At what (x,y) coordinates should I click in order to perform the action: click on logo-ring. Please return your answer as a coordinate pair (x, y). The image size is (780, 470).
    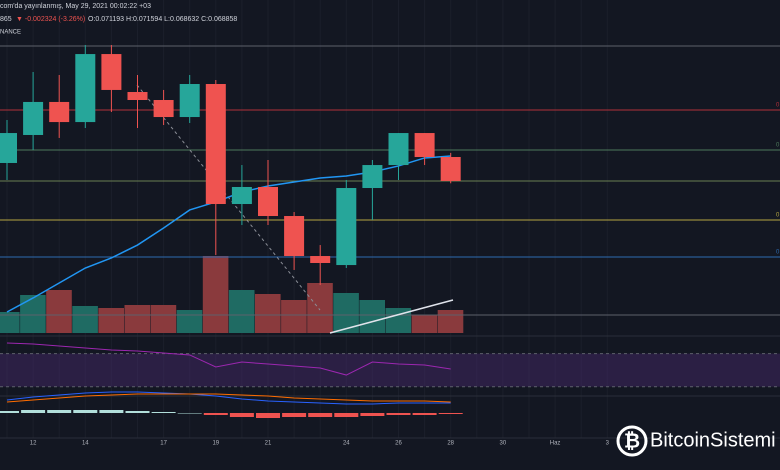
    Looking at the image, I should click on (632, 441).